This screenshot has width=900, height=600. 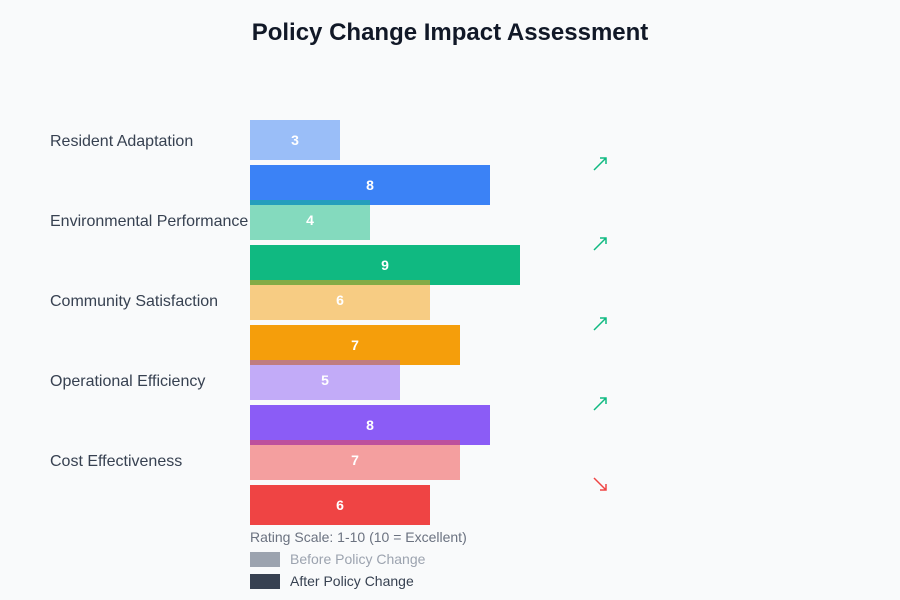 I want to click on legend-swatch-after, so click(x=265, y=581).